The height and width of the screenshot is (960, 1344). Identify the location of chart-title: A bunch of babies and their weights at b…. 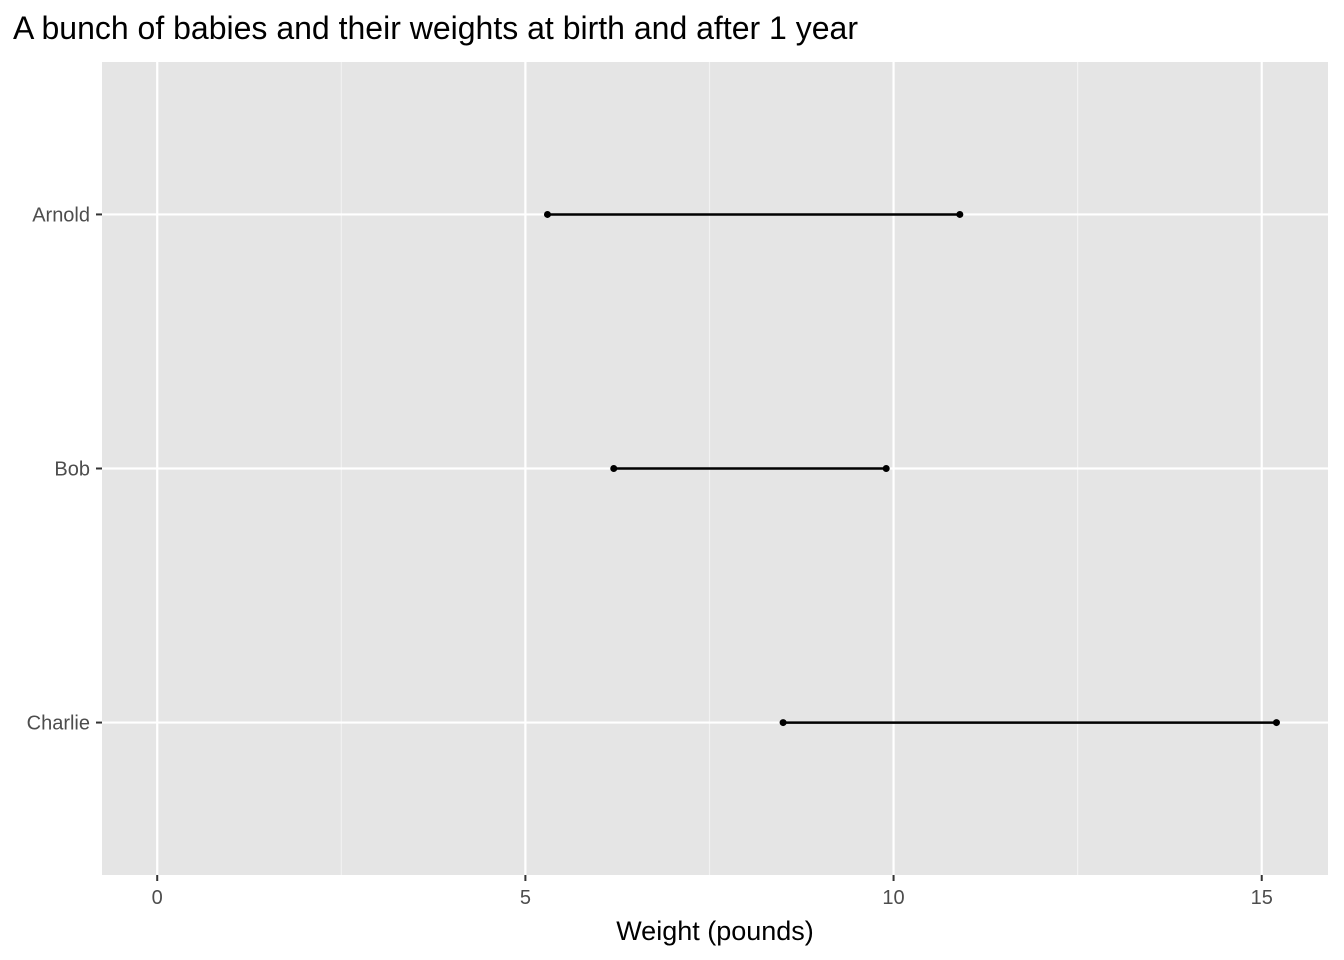
(435, 28).